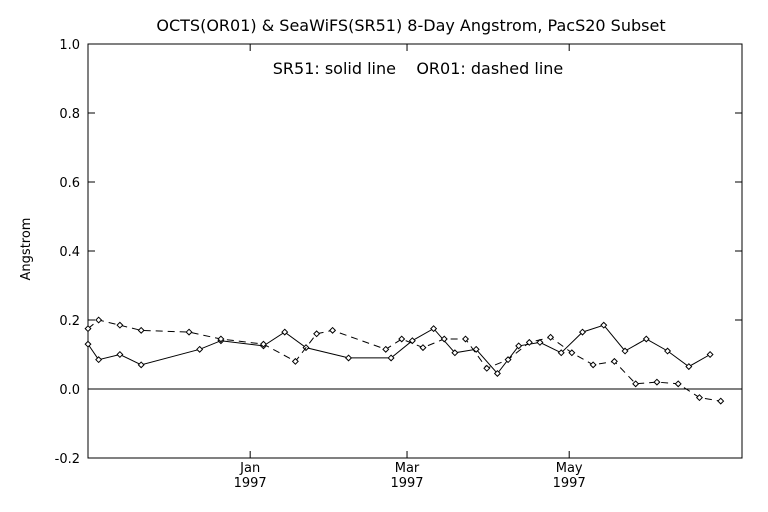  What do you see at coordinates (69, 390) in the screenshot?
I see `y-tick-label: 0.0` at bounding box center [69, 390].